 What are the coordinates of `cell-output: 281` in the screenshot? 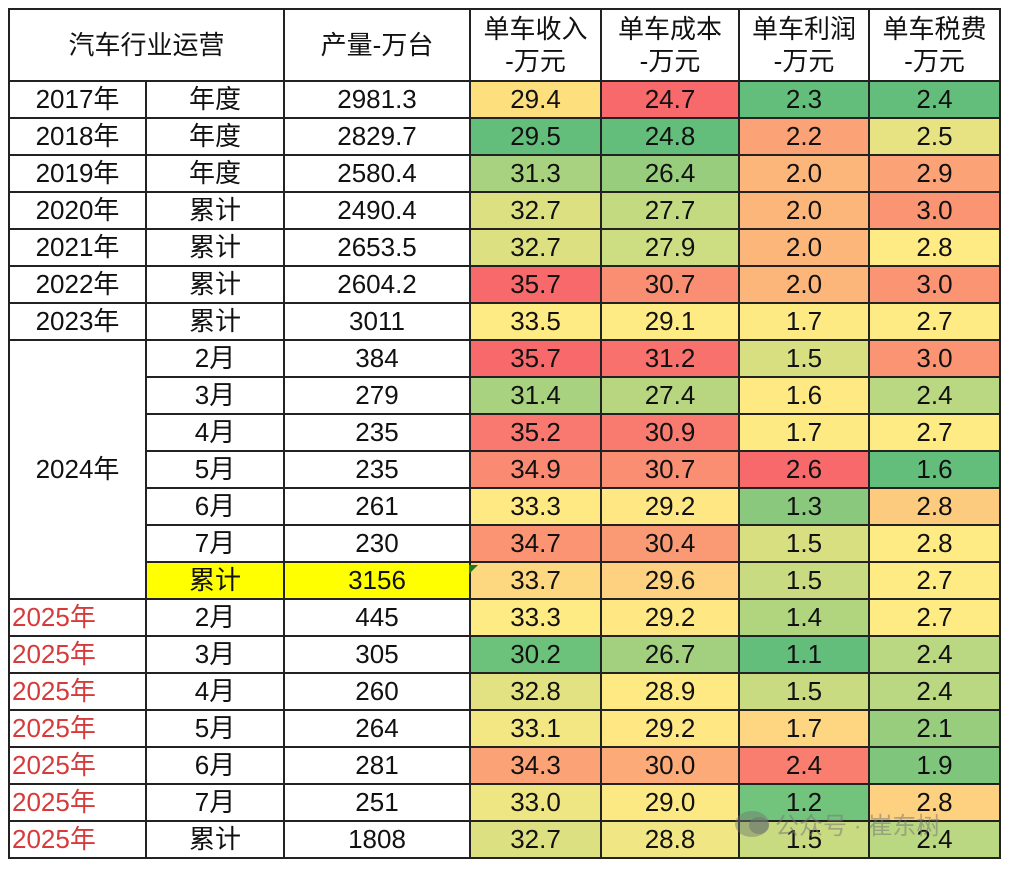 It's located at (377, 765).